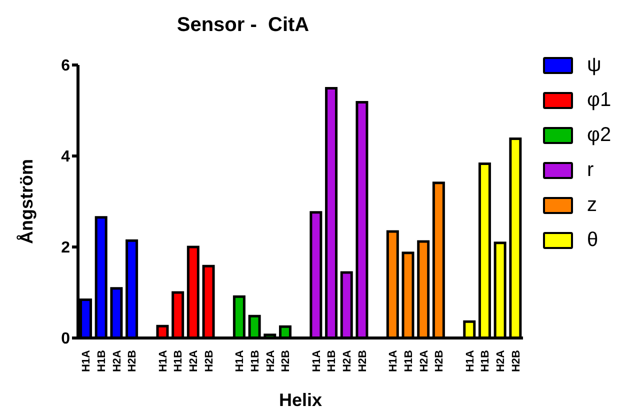 Image resolution: width=633 pixels, height=417 pixels. I want to click on legend-label: φ2, so click(599, 135).